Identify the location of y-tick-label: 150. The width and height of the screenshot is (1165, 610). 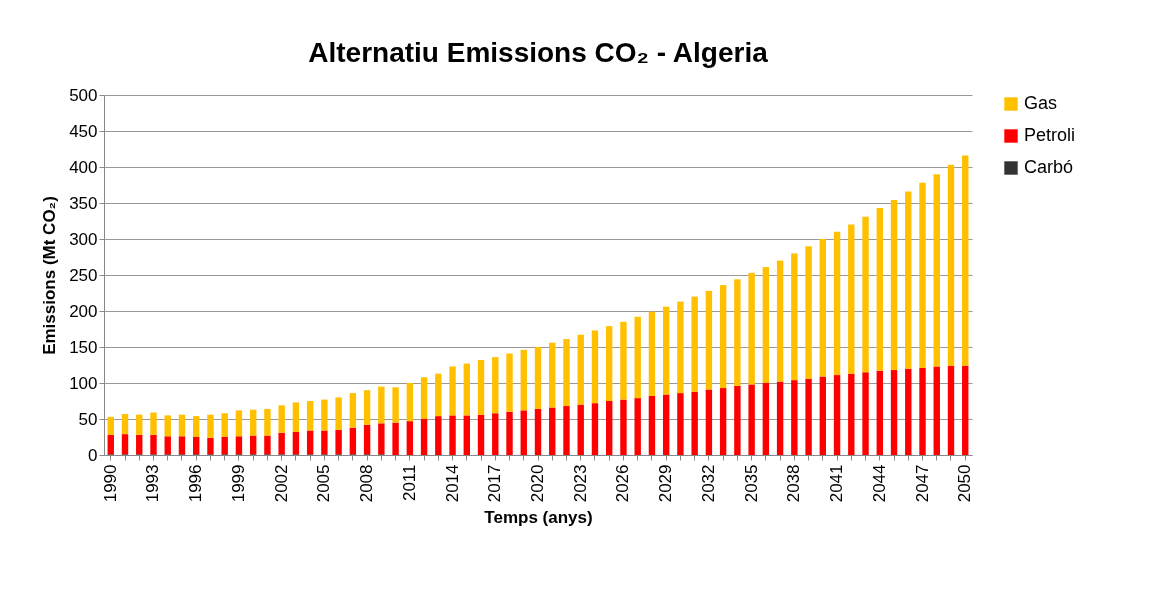
(83, 347).